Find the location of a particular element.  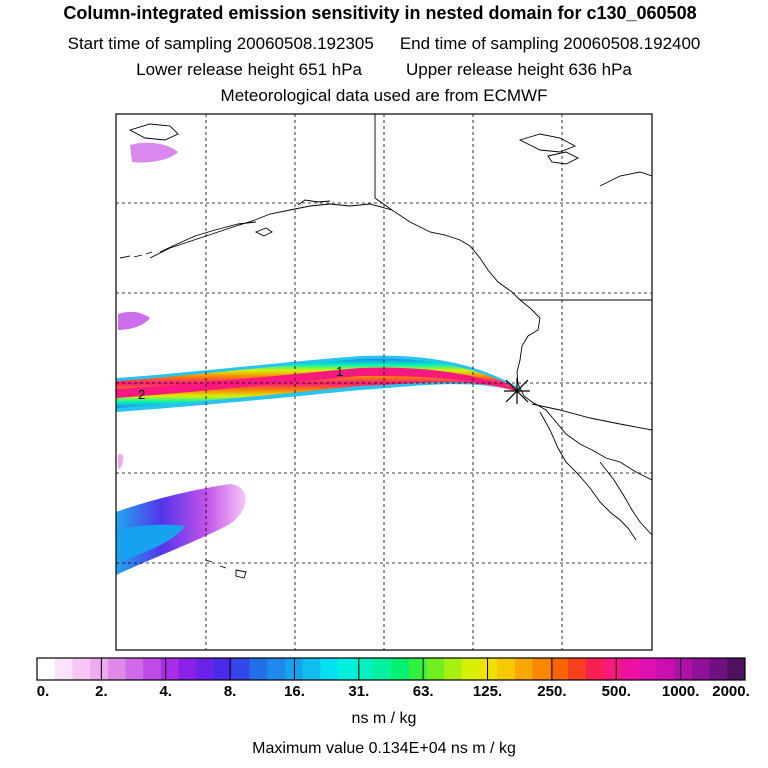

coast-inlet is located at coordinates (314, 202).